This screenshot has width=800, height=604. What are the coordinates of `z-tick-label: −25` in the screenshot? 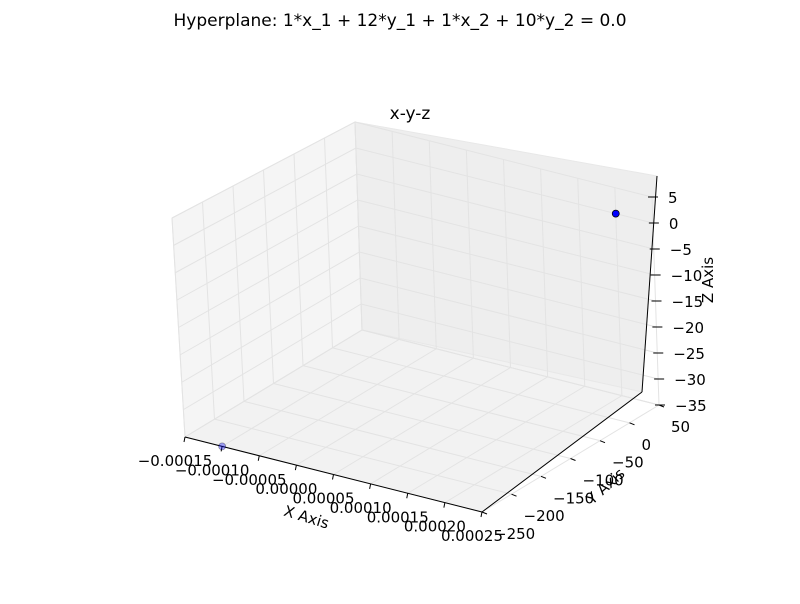 It's located at (689, 354).